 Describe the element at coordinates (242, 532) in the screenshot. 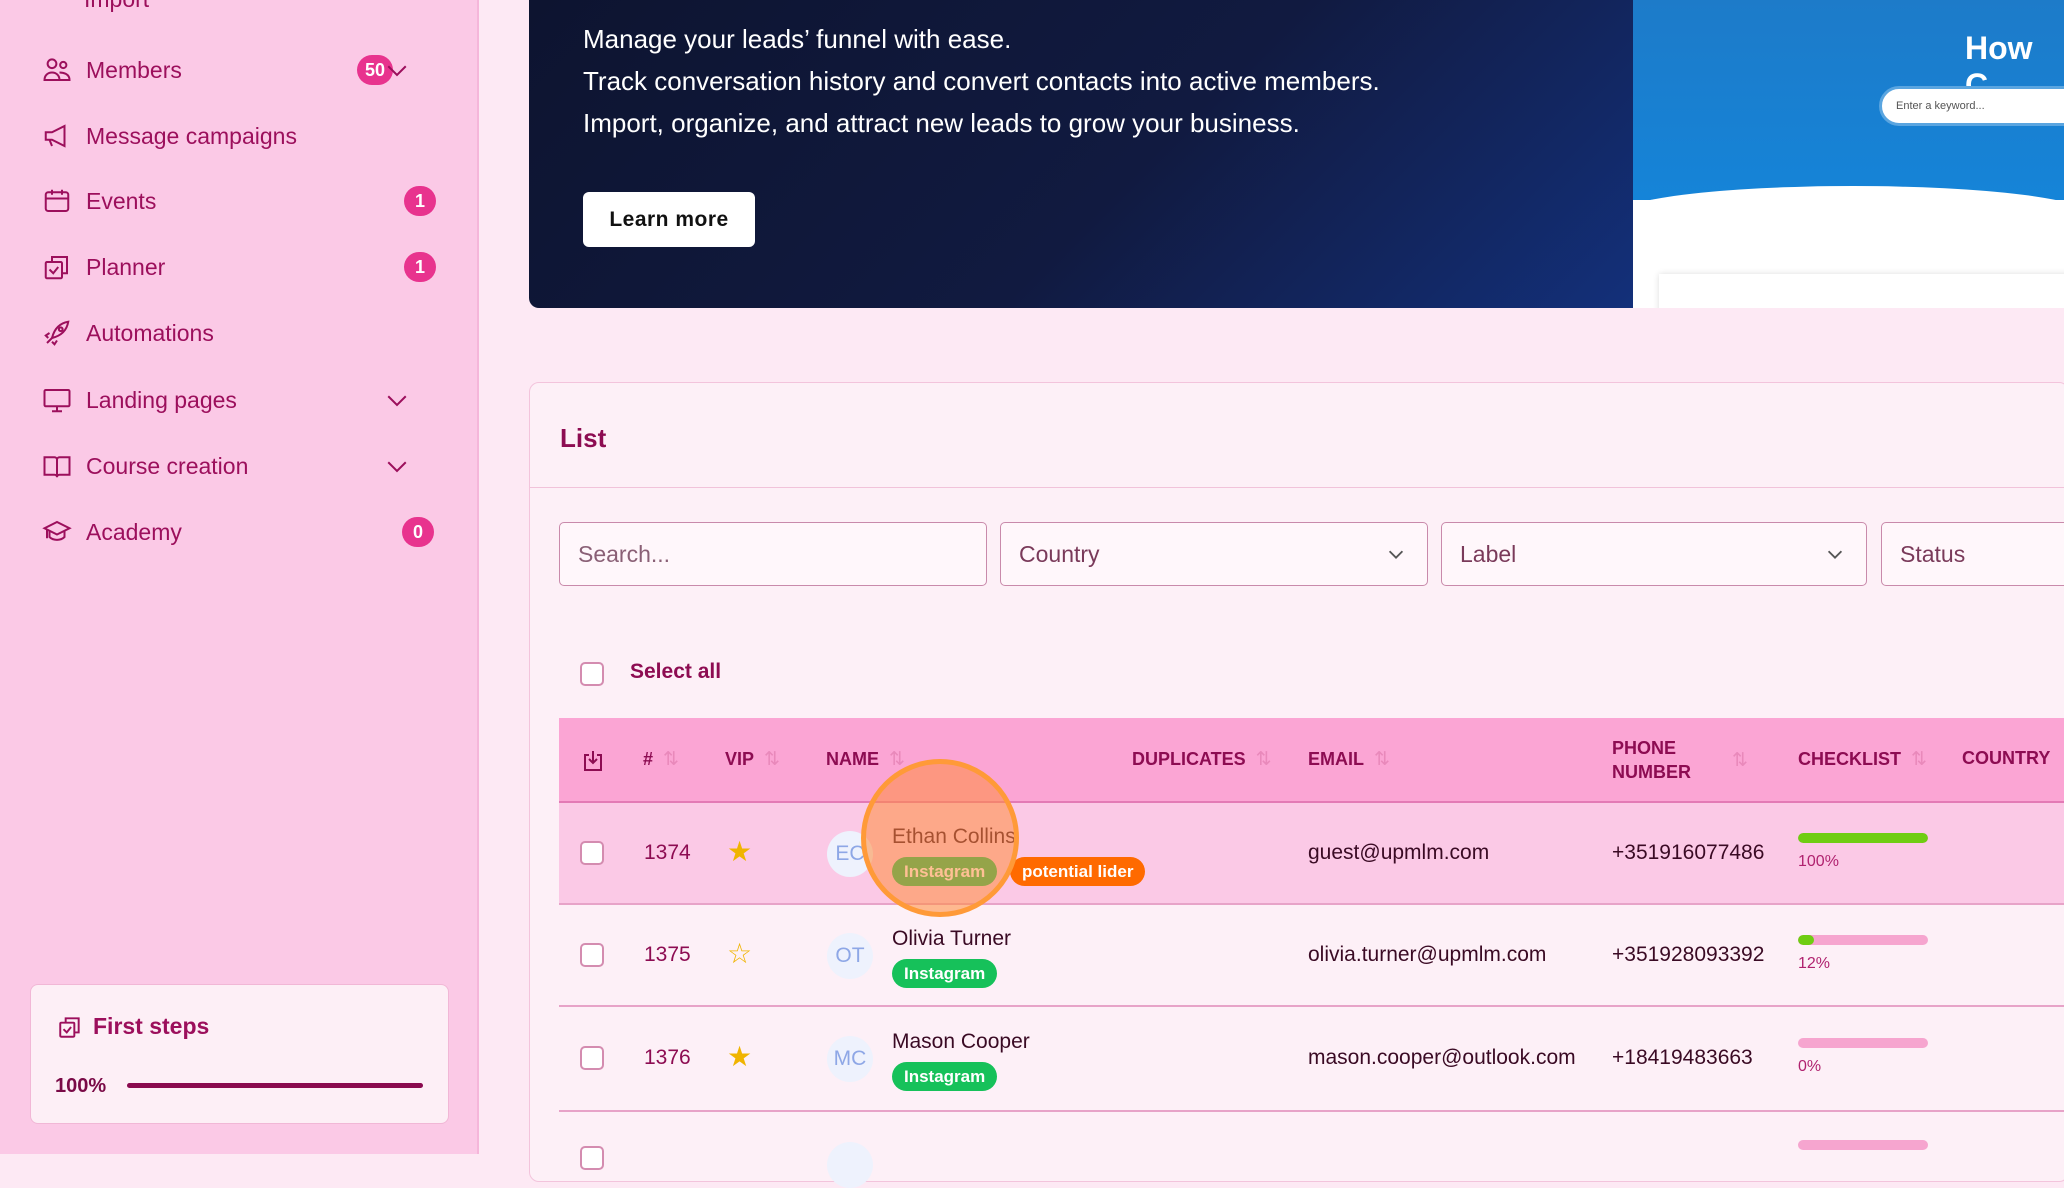

I see `sidebar-item-academy: Academy 0` at that location.